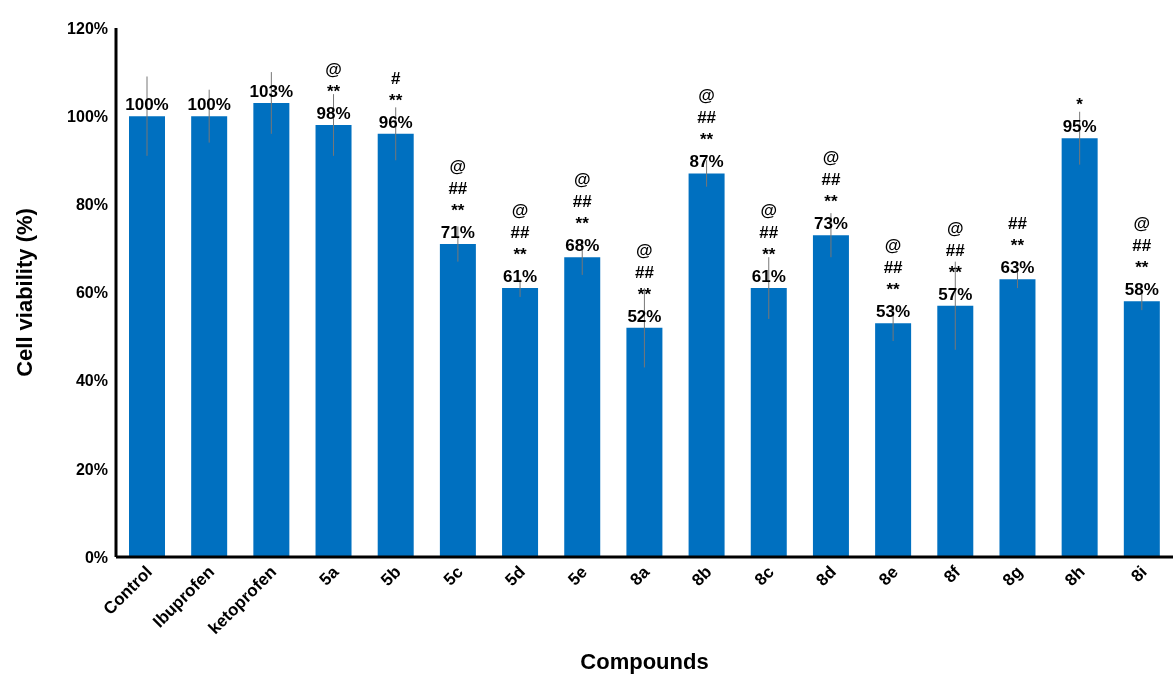 Image resolution: width=1173 pixels, height=677 pixels. I want to click on x-tick-label: 5b, so click(391, 576).